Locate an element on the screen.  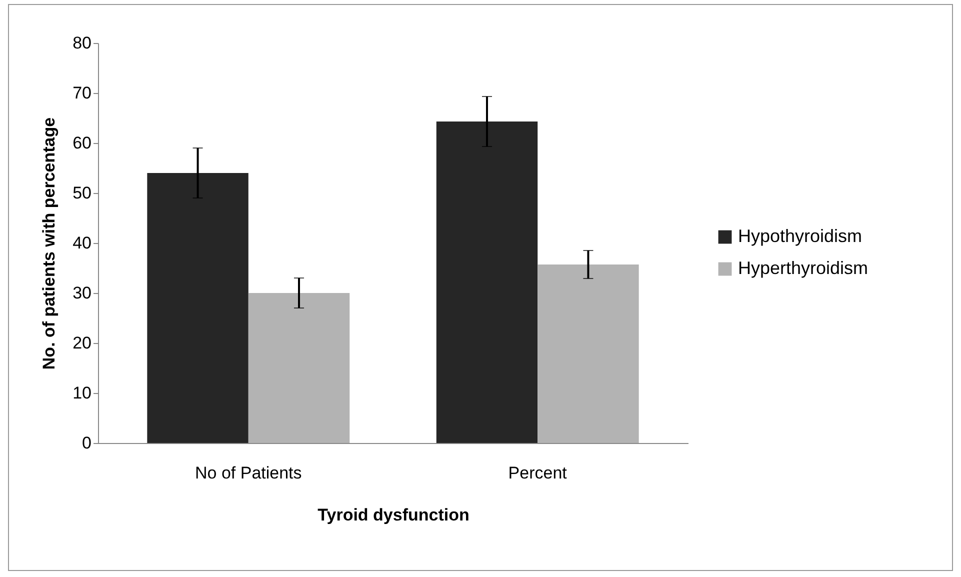
x-axis-title: Tyroid dysfunction is located at coordinates (394, 515).